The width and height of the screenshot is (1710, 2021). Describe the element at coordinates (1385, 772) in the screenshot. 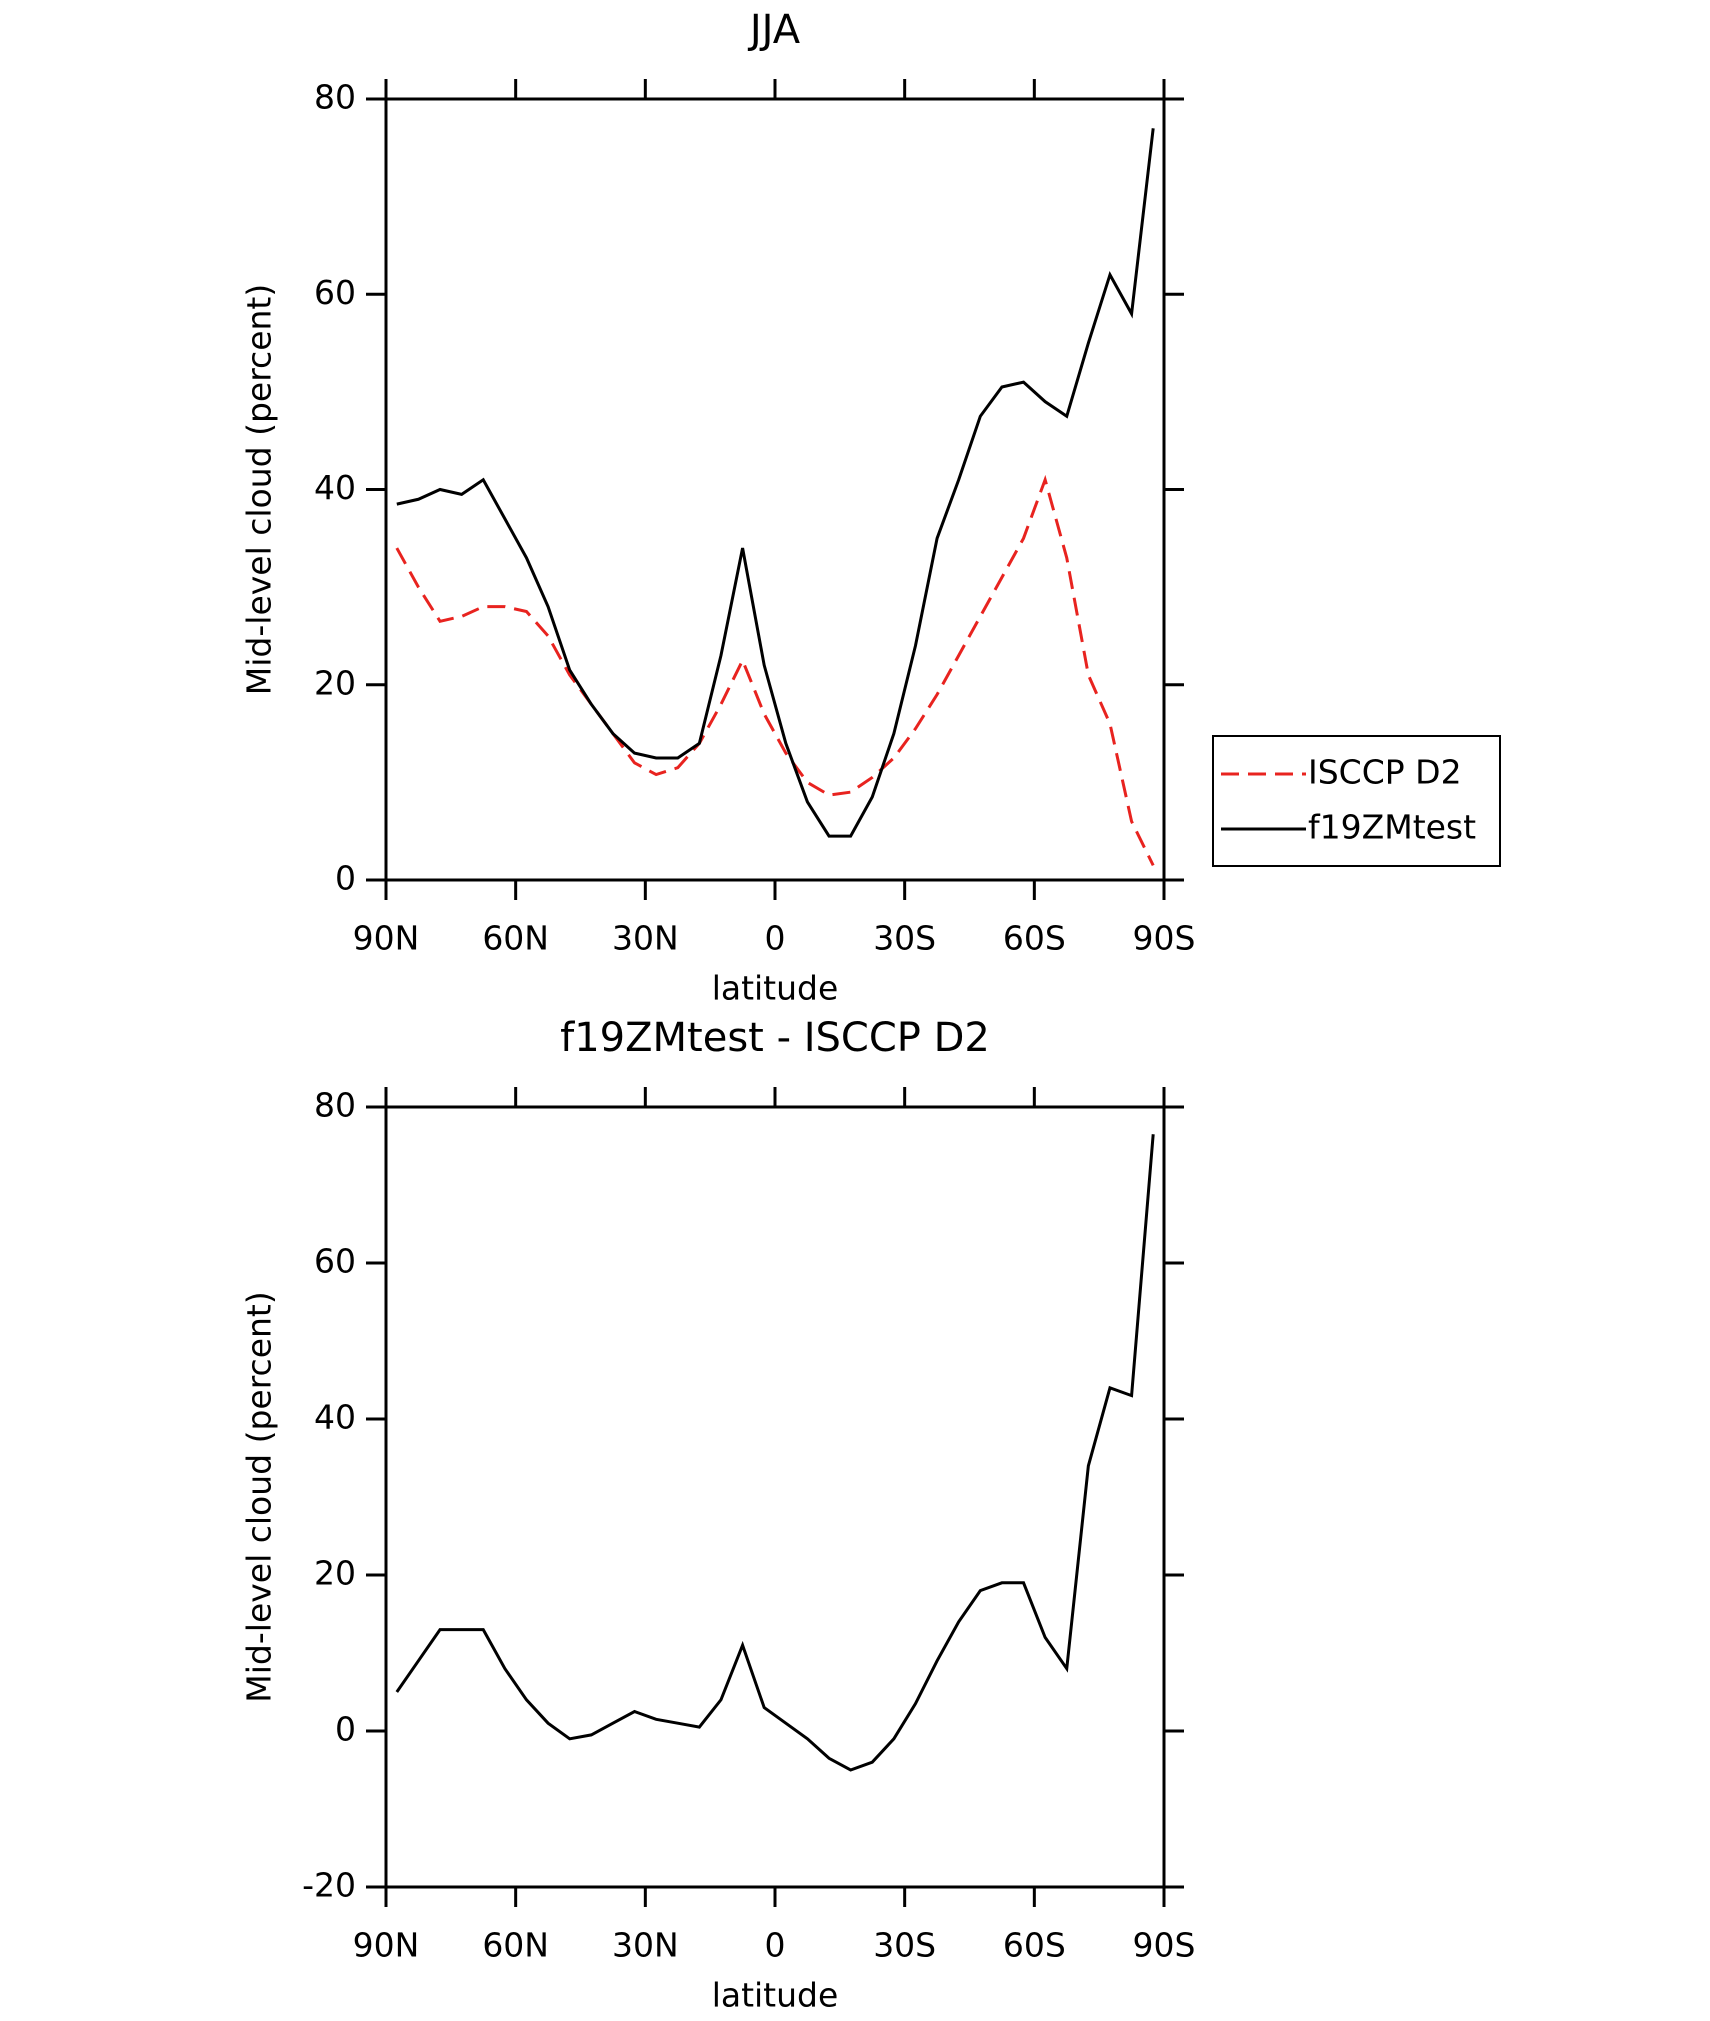

I see `legend-label: ISCCP D2` at that location.